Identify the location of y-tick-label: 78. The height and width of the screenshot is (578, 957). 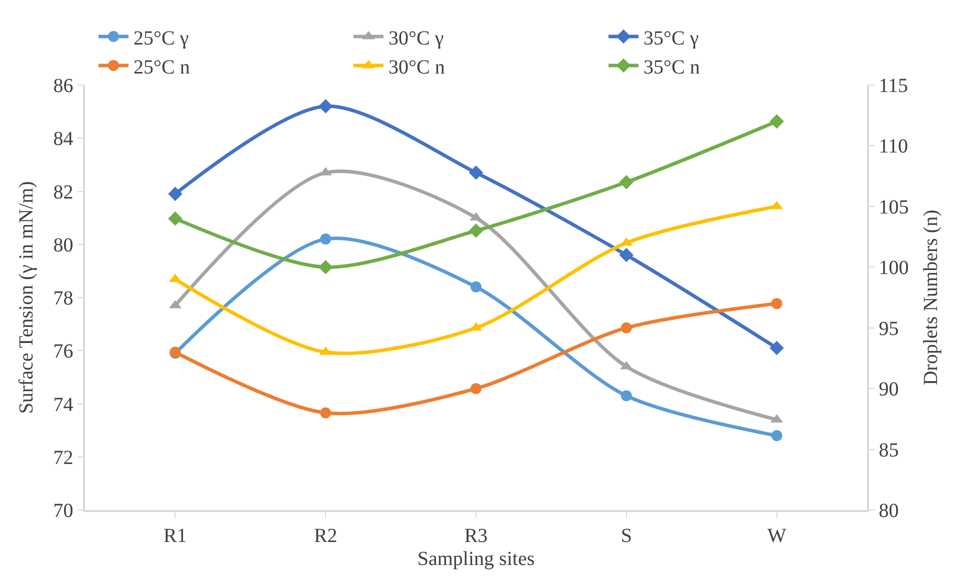
(63, 299).